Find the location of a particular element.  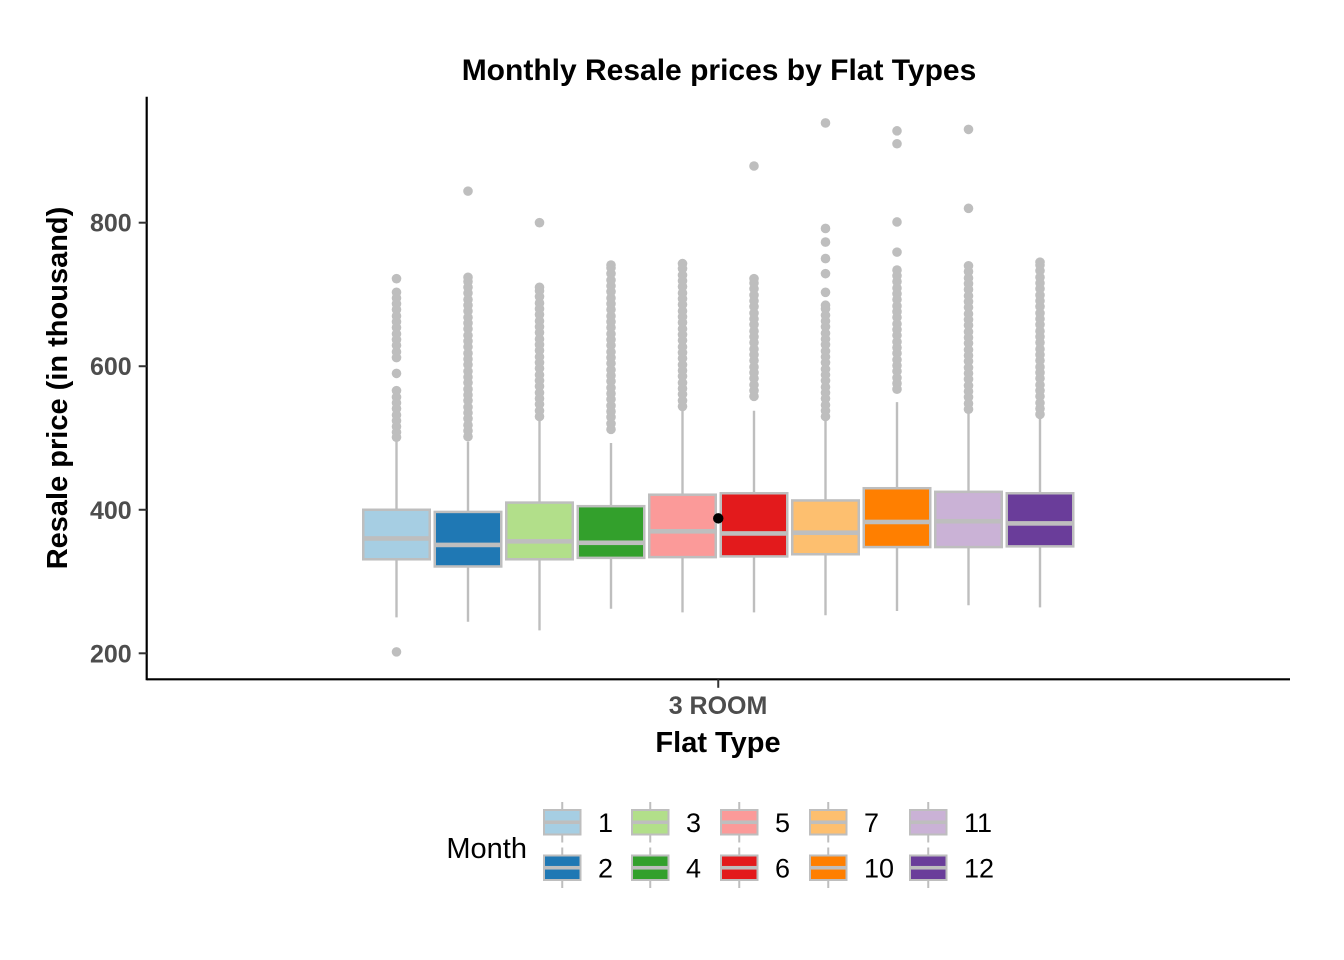

legend-label-month-5: 5 is located at coordinates (782, 823).